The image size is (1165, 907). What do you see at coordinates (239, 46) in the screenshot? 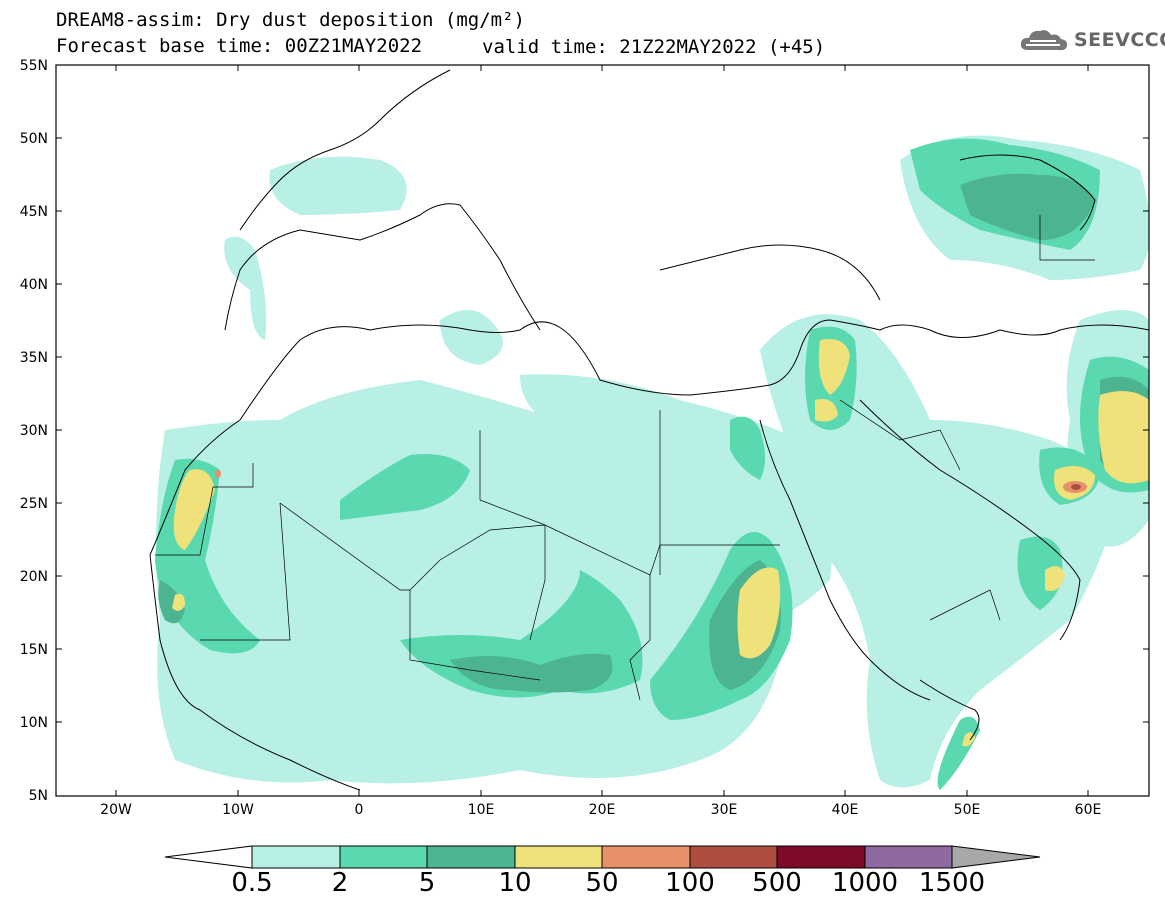
I see `forecast-base-time: Forecast base time: 00Z21MAY2022` at bounding box center [239, 46].